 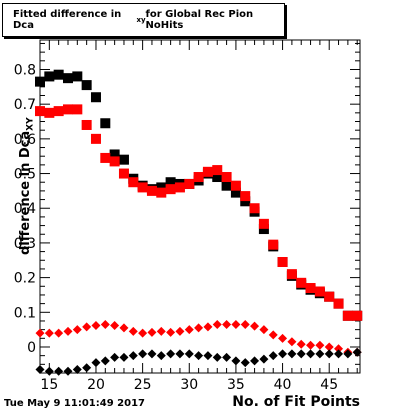 I want to click on y-tick-label: 0.3, so click(x=25, y=244).